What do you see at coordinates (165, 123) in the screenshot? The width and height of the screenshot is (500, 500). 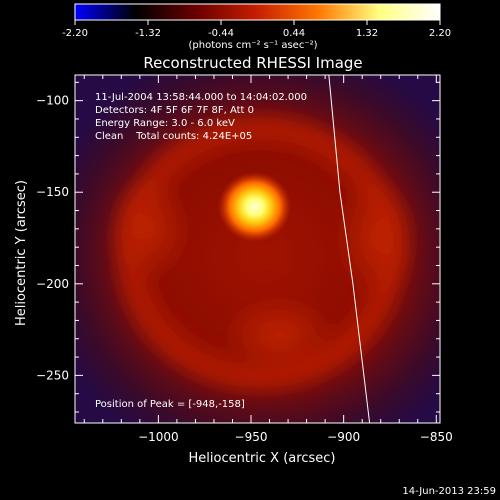 I see `annotation-energy-range: Energy Range: 3.0 - 6.0 keV` at bounding box center [165, 123].